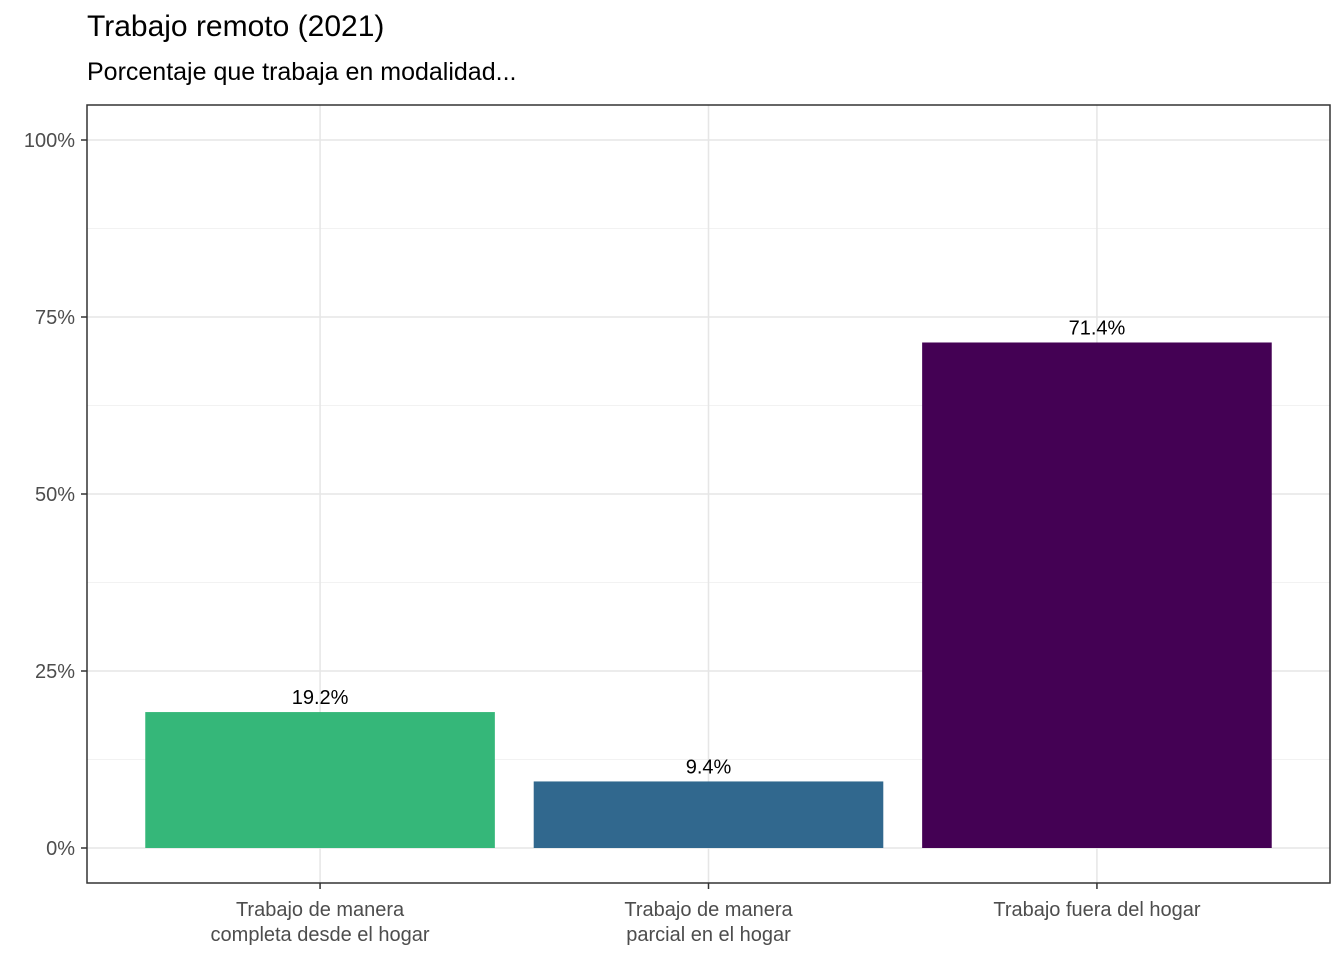  I want to click on data-label: 71.4%, so click(1097, 328).